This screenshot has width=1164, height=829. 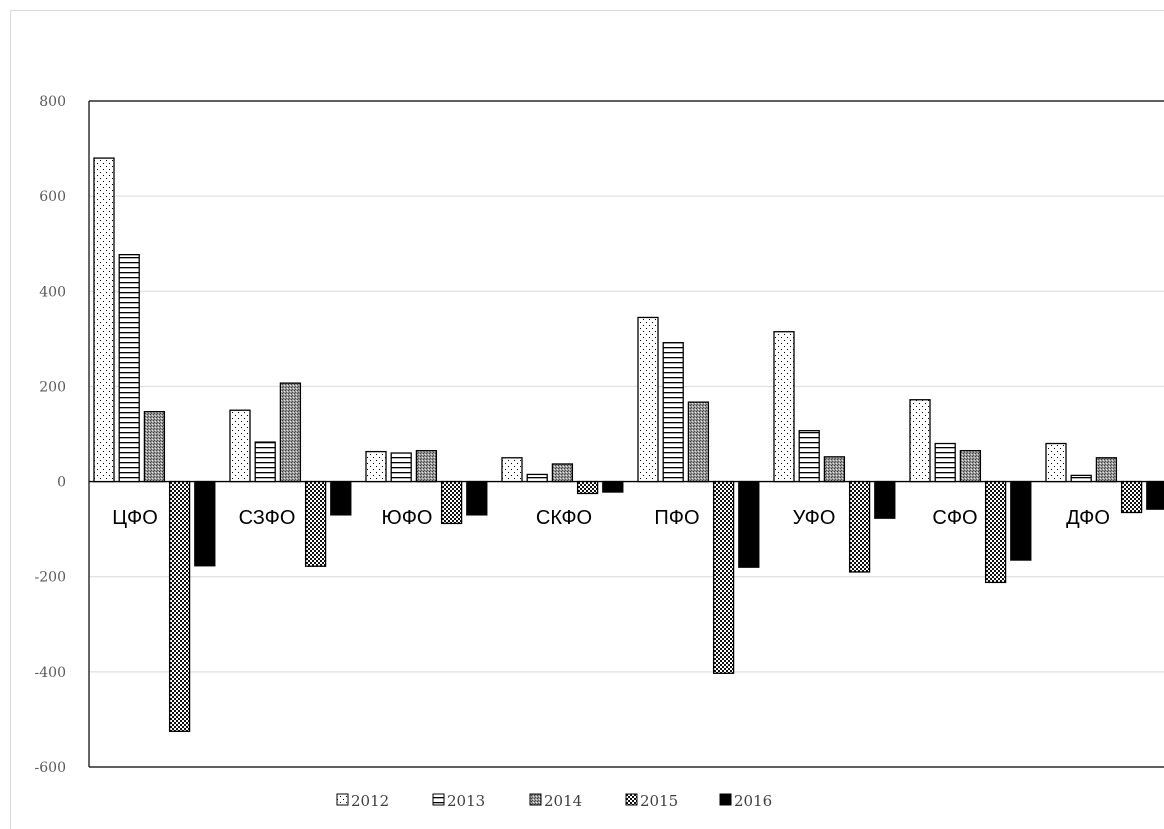 I want to click on legend-swatch-2014, so click(x=535, y=799).